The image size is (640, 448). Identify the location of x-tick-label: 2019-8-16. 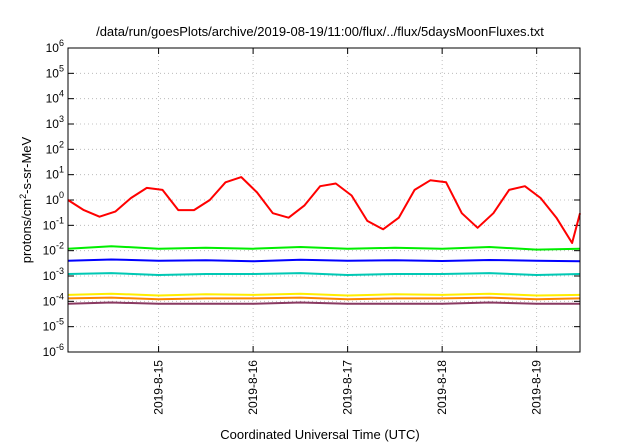
(253, 387).